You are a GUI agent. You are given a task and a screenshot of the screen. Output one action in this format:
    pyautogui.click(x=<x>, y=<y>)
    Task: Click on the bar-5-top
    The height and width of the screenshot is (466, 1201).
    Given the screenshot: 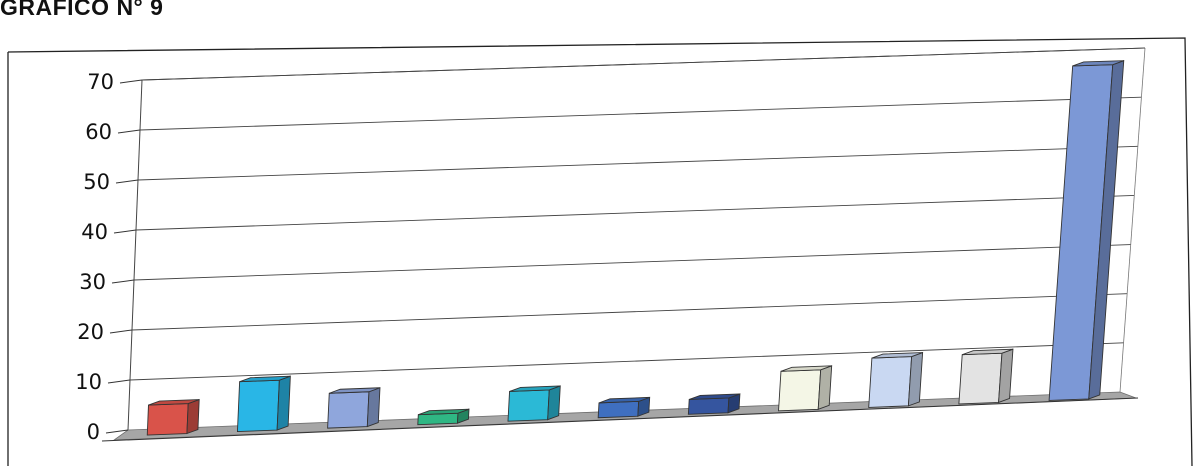 What is the action you would take?
    pyautogui.click(x=535, y=388)
    